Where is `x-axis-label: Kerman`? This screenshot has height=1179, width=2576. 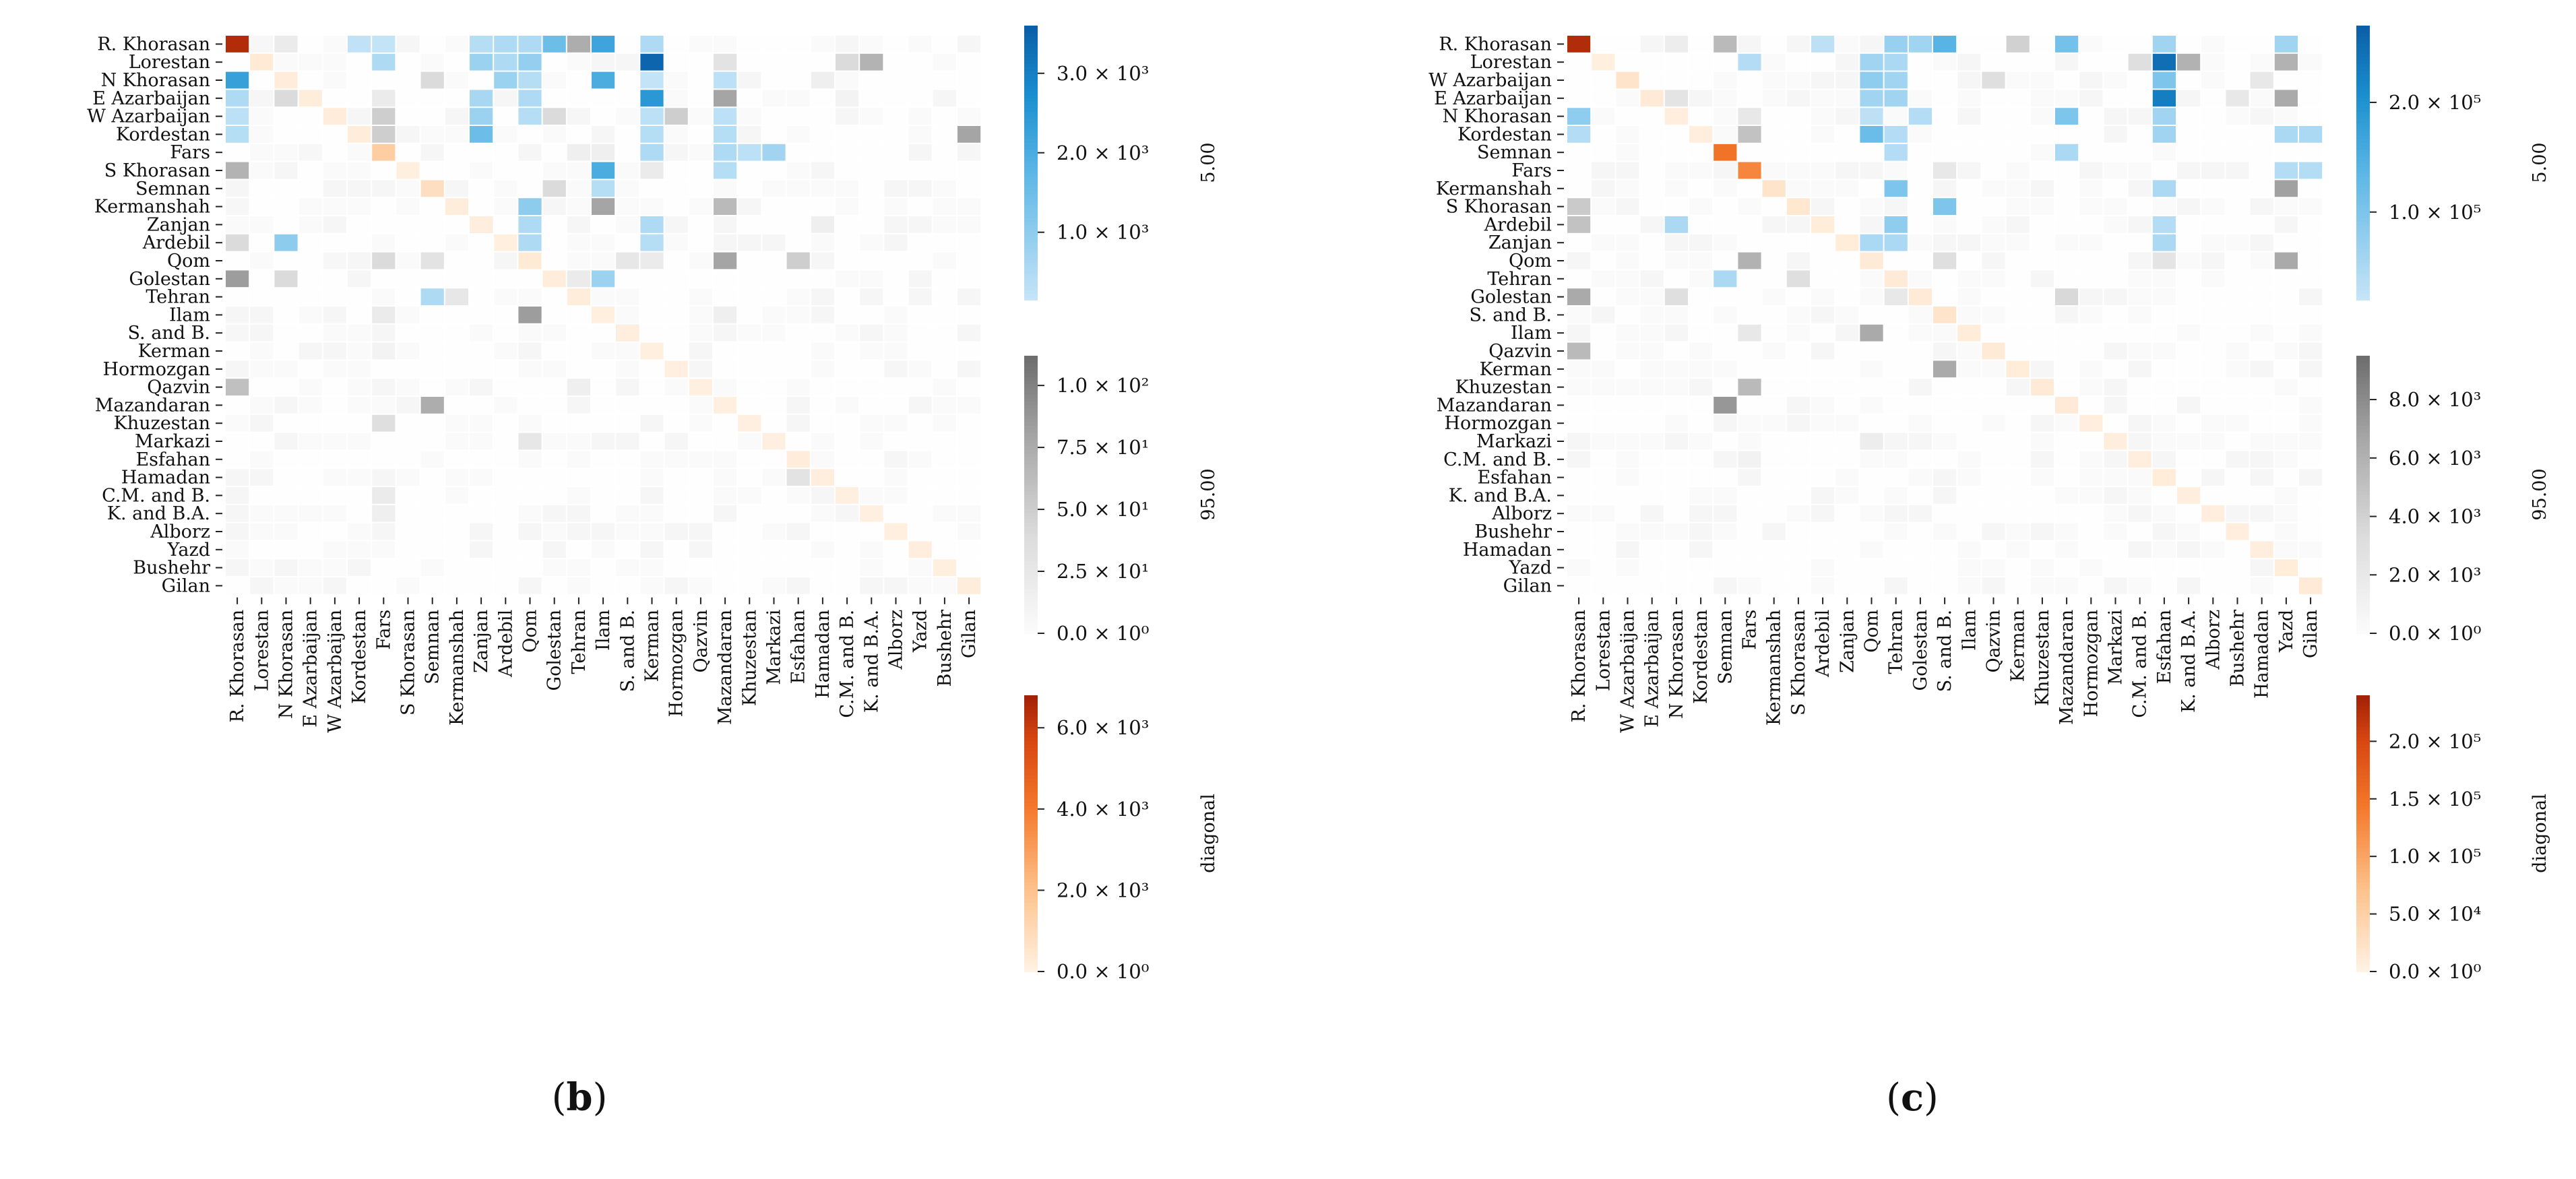 x-axis-label: Kerman is located at coordinates (2018, 646).